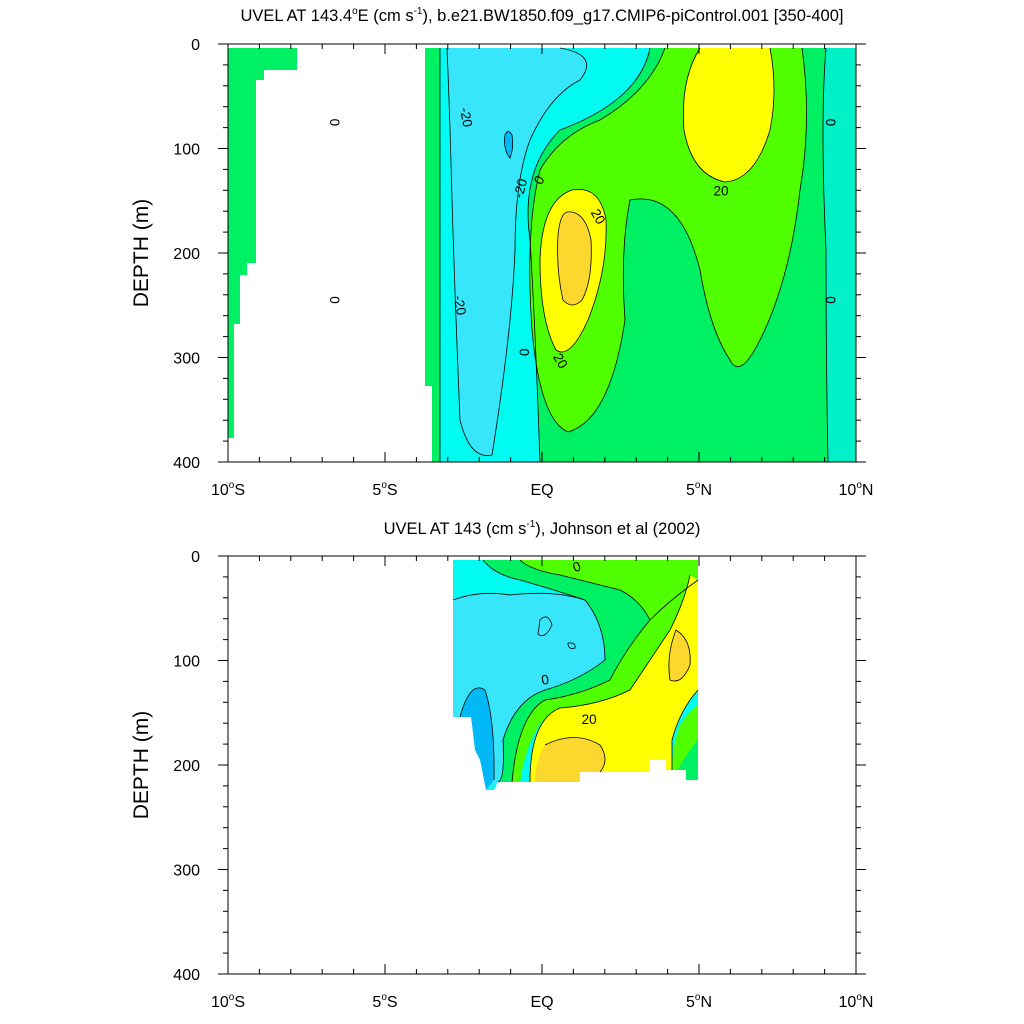  Describe the element at coordinates (141, 765) in the screenshot. I see `observation-y-axis-label: DEPTH (m)` at that location.